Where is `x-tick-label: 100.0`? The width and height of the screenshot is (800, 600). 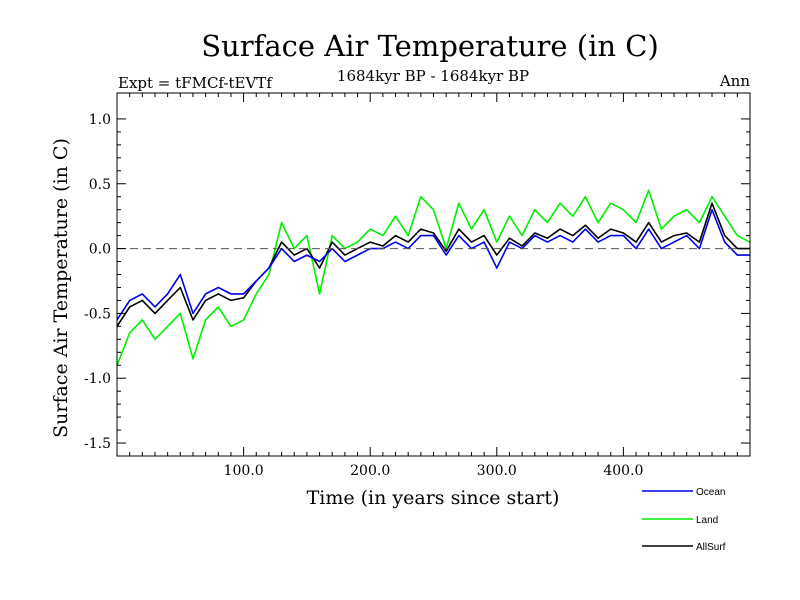 x-tick-label: 100.0 is located at coordinates (244, 471).